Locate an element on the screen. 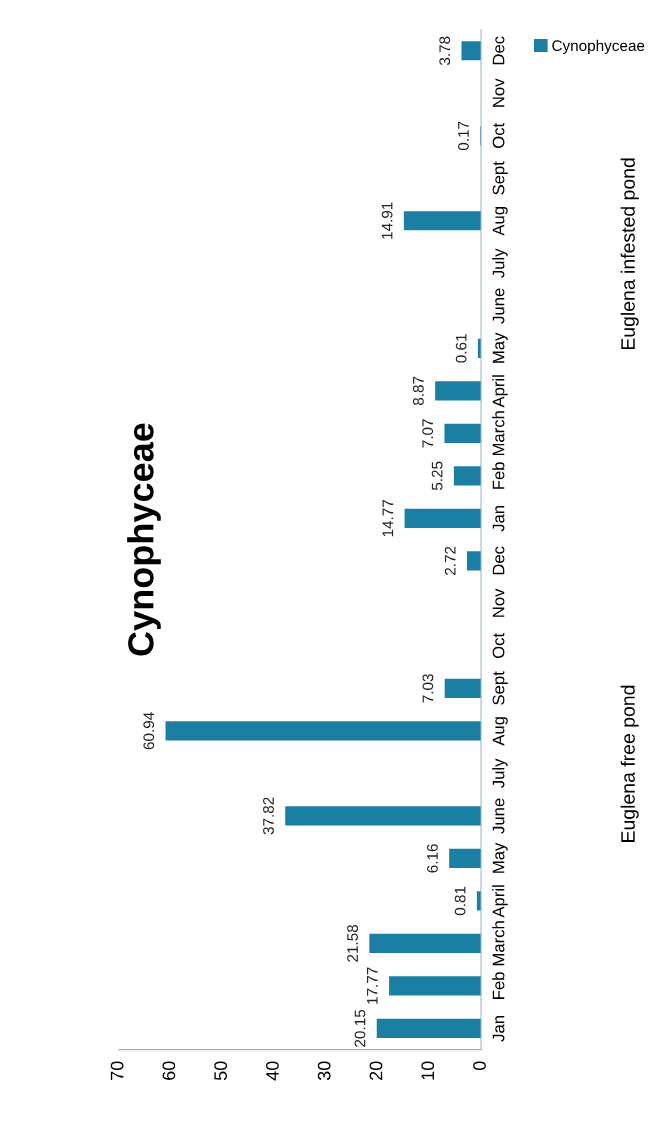 This screenshot has width=659, height=1136. x-tick-label: 40 is located at coordinates (272, 1071).